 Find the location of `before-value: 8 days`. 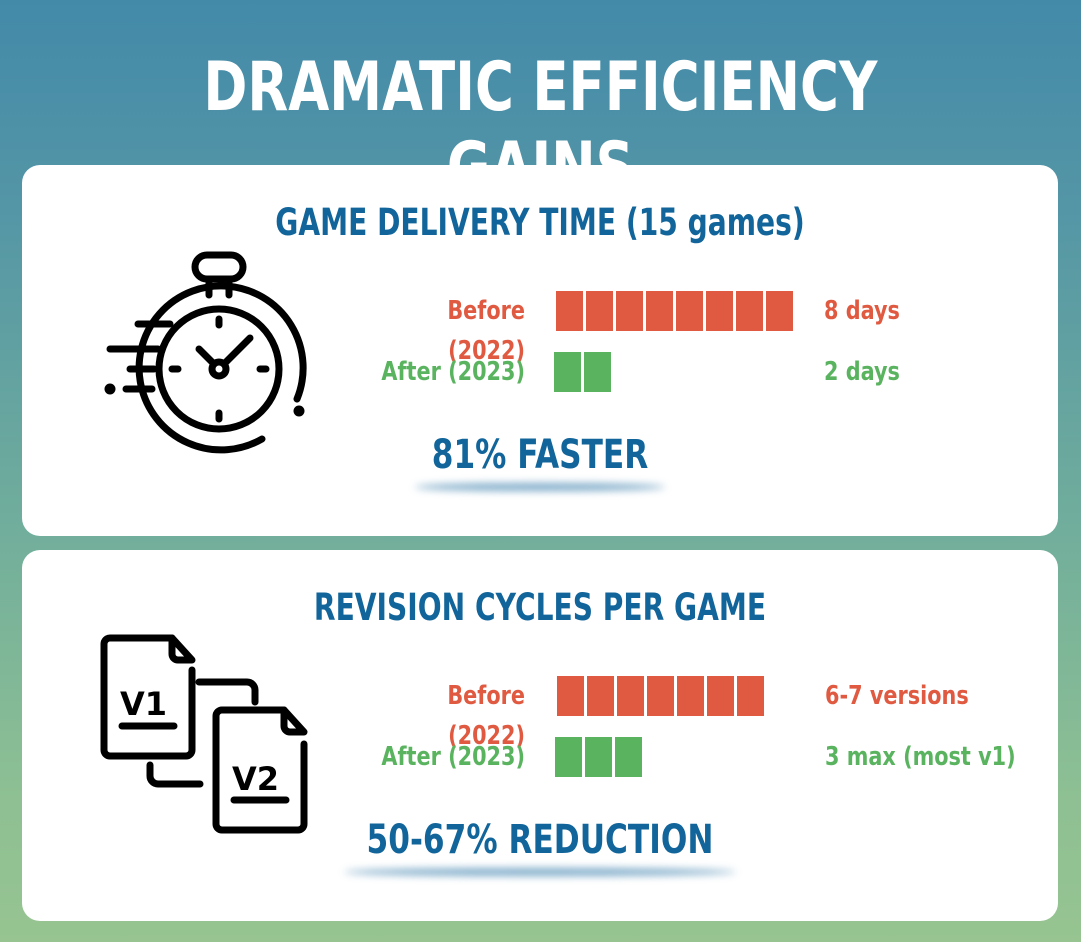

before-value: 8 days is located at coordinates (862, 311).